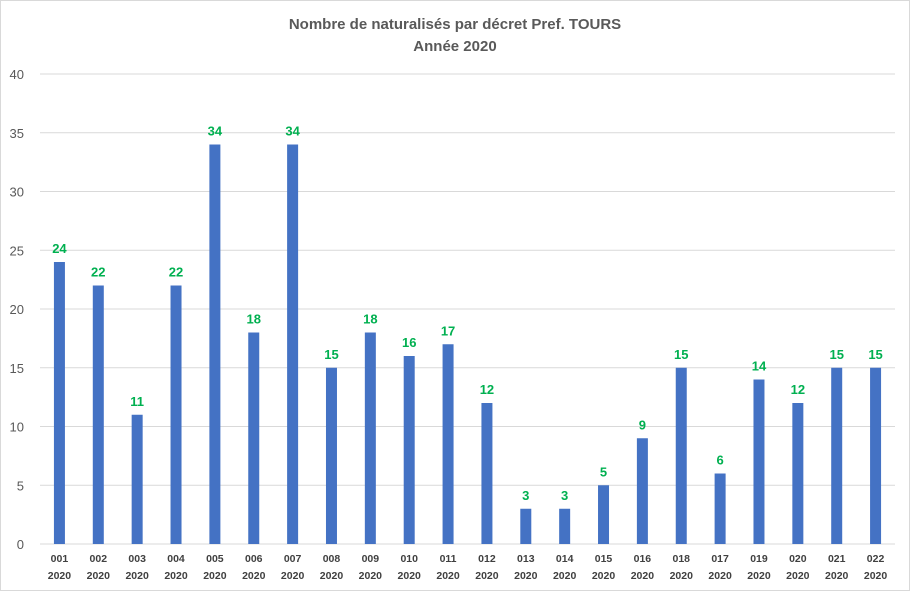  What do you see at coordinates (642, 424) in the screenshot?
I see `data-label: 9` at bounding box center [642, 424].